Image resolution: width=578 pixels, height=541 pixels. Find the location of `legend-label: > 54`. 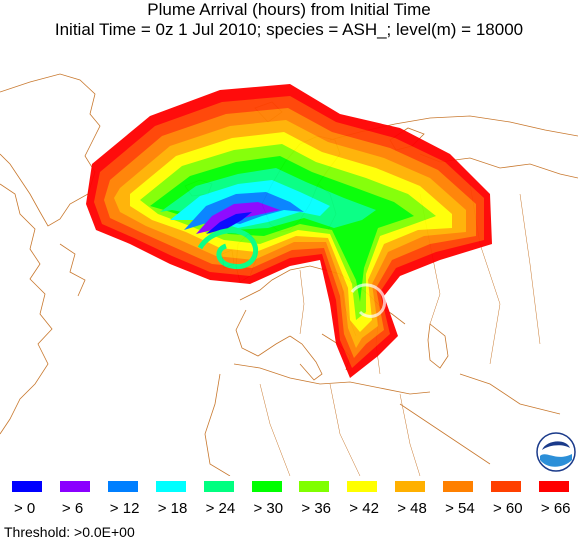

legend-label: > 54 is located at coordinates (460, 508).